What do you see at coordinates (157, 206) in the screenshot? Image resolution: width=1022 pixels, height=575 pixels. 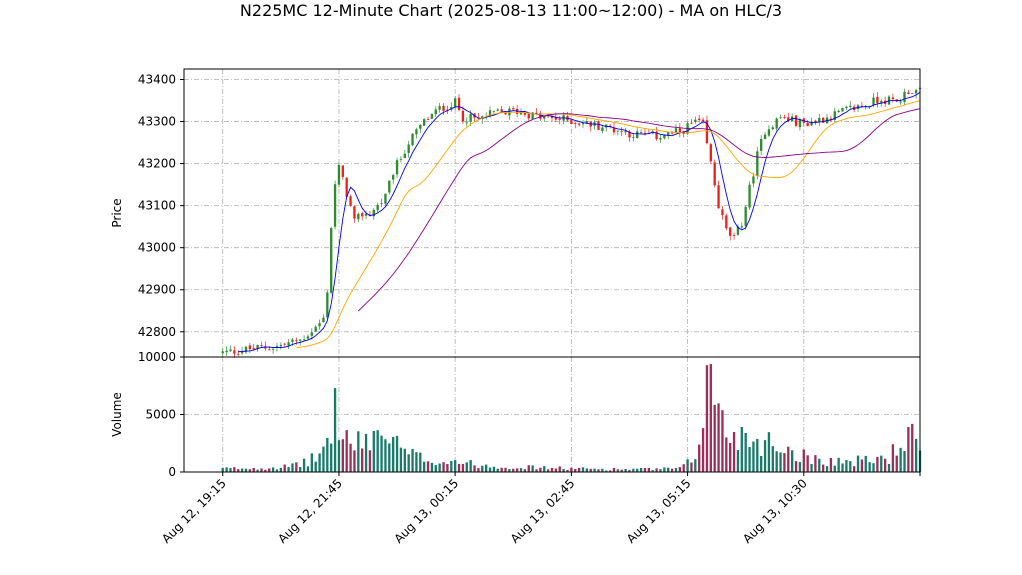 I see `price-ytick-label-3: 43100` at bounding box center [157, 206].